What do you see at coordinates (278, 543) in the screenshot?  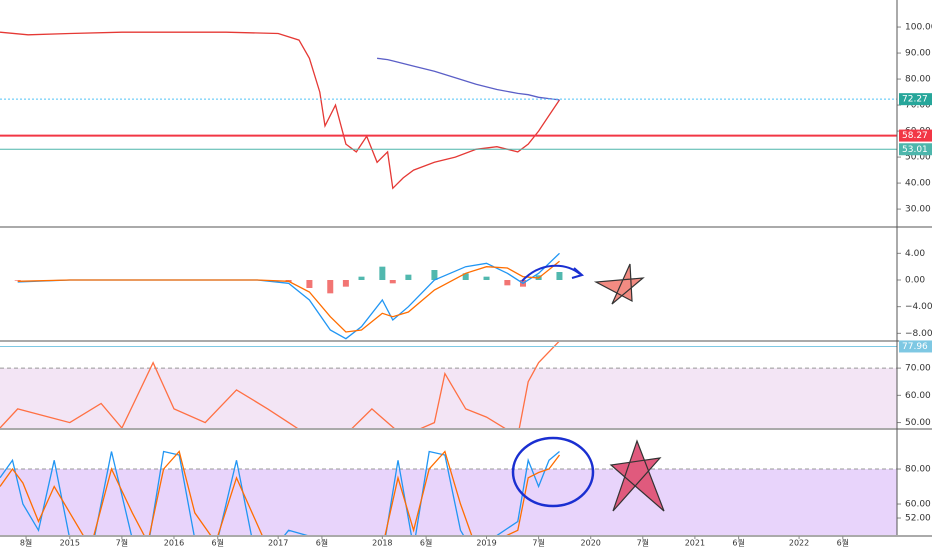 I see `x-tick-label: 2017` at bounding box center [278, 543].